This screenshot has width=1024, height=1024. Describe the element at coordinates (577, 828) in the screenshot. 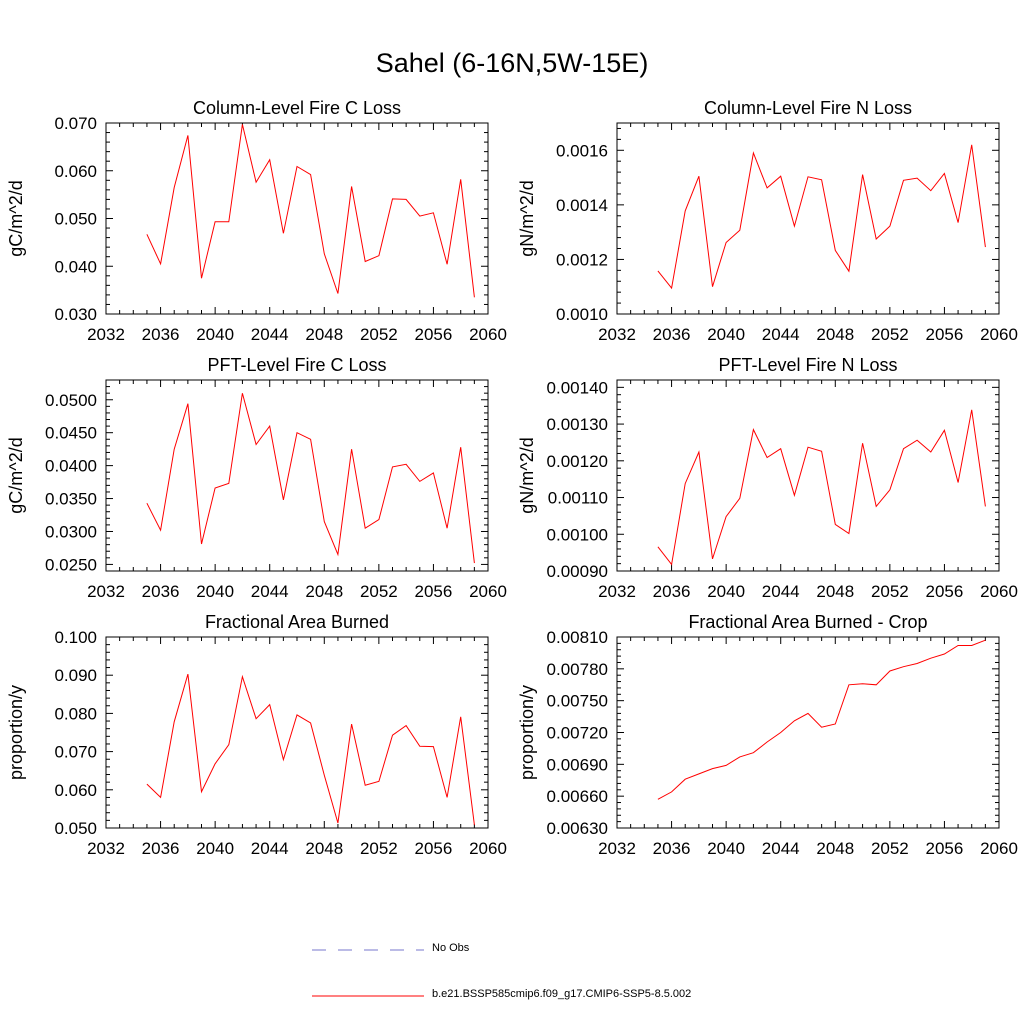

I see `y-tick-label: 0.00630` at that location.